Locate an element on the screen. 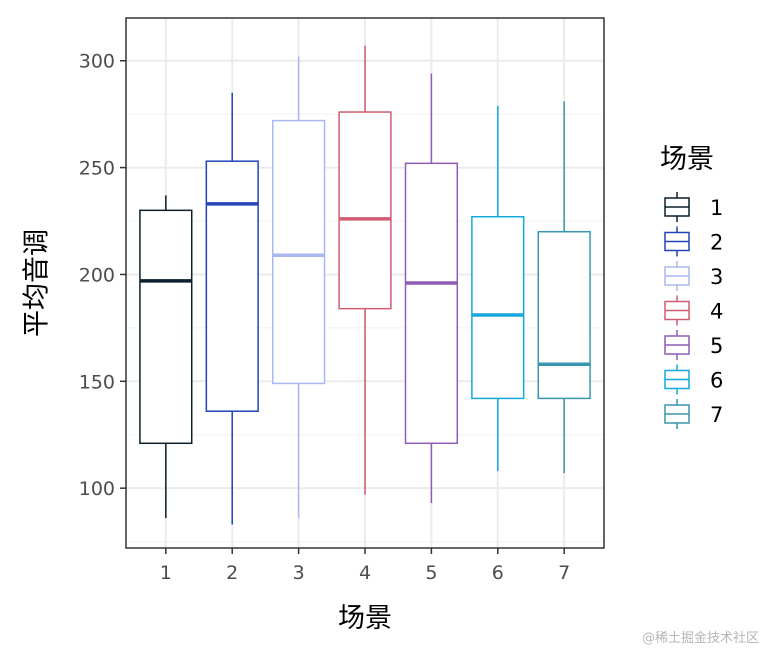 This screenshot has width=767, height=654. x-tick-label: 2 is located at coordinates (232, 573).